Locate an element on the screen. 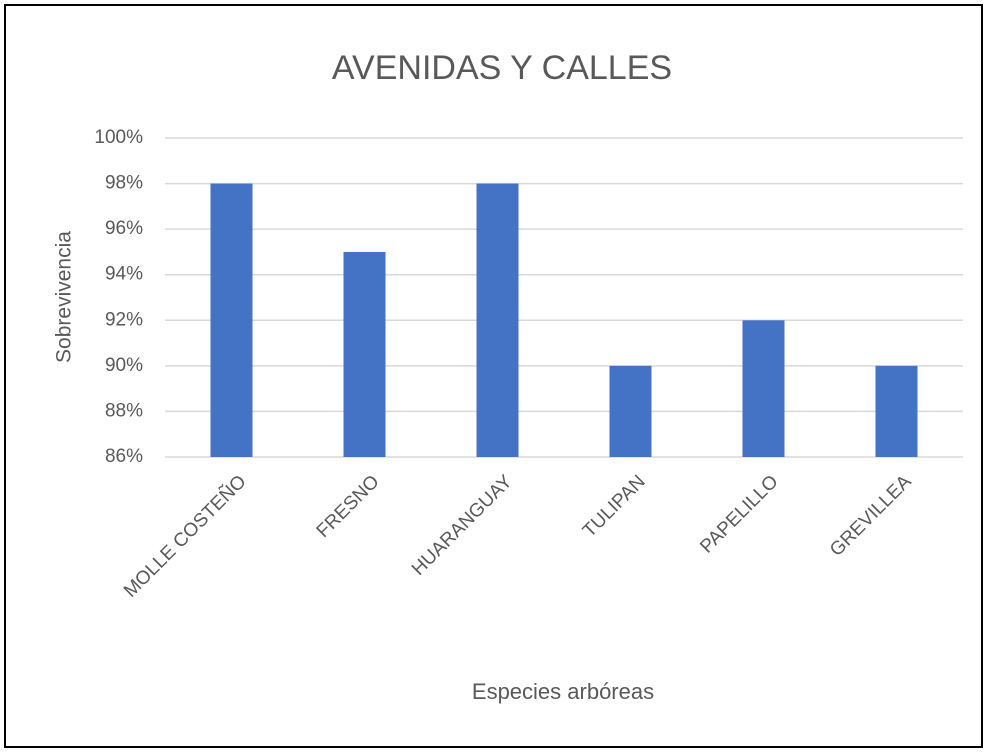  y-axis-label: Sobrevivencia is located at coordinates (64, 297).